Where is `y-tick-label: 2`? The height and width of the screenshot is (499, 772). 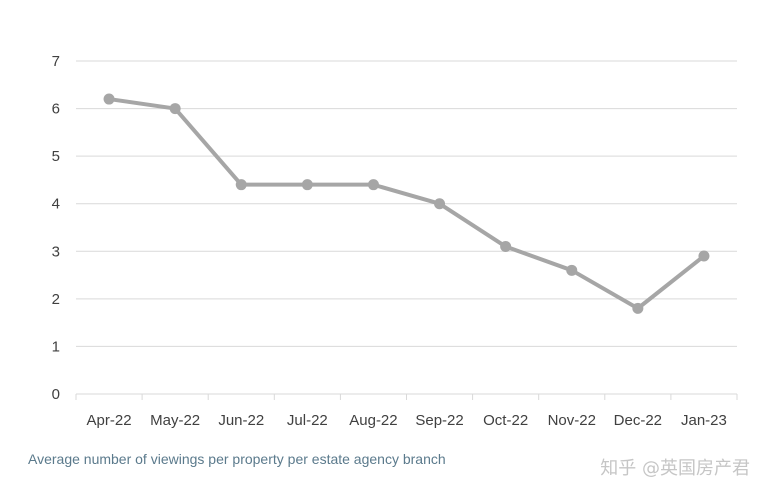 y-tick-label: 2 is located at coordinates (56, 299).